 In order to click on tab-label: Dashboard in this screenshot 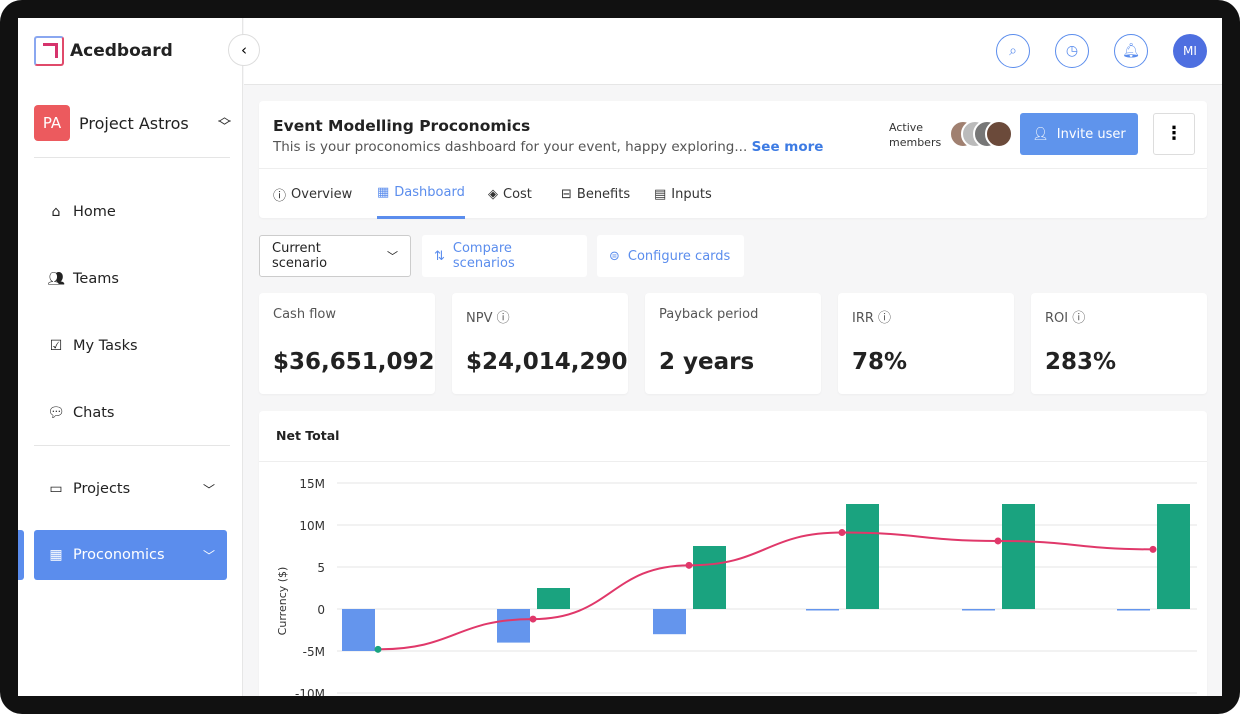, I will do `click(429, 192)`.